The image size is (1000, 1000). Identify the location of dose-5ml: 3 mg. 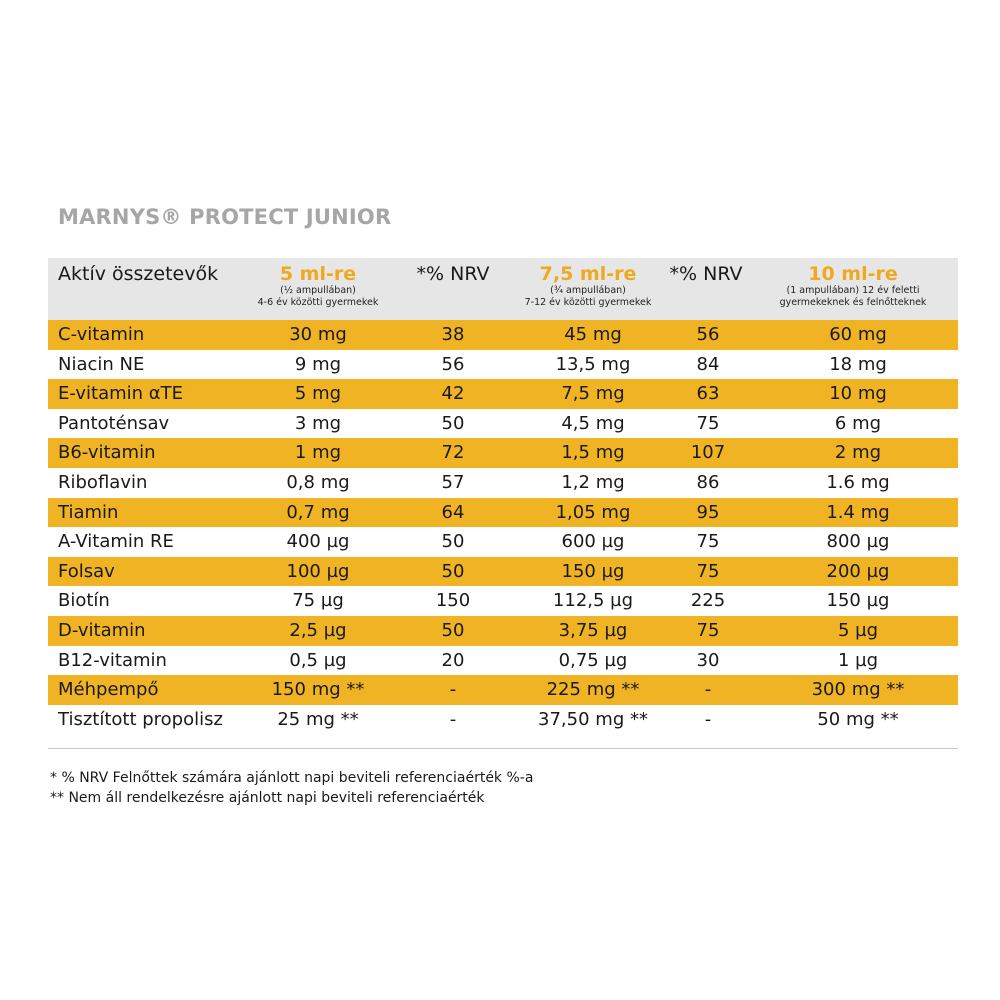
(318, 423).